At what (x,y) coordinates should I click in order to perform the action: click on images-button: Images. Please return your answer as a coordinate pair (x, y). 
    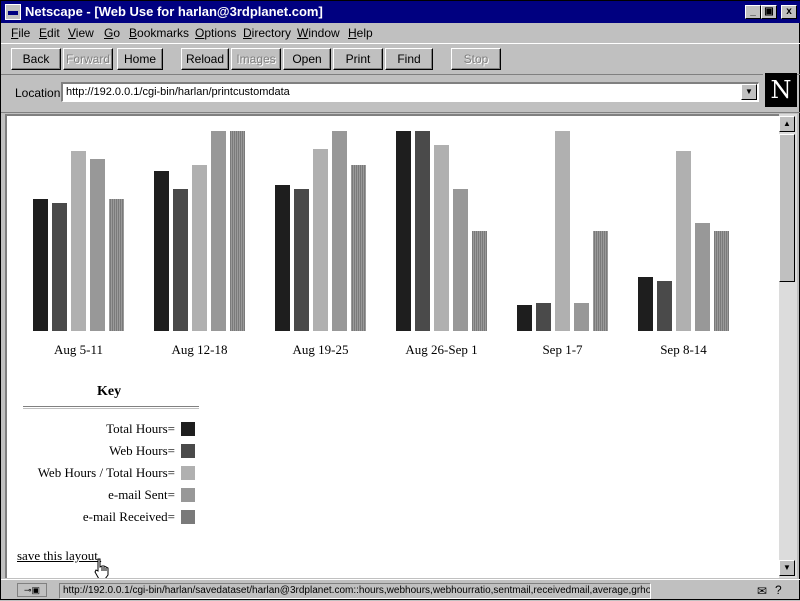
    Looking at the image, I should click on (256, 59).